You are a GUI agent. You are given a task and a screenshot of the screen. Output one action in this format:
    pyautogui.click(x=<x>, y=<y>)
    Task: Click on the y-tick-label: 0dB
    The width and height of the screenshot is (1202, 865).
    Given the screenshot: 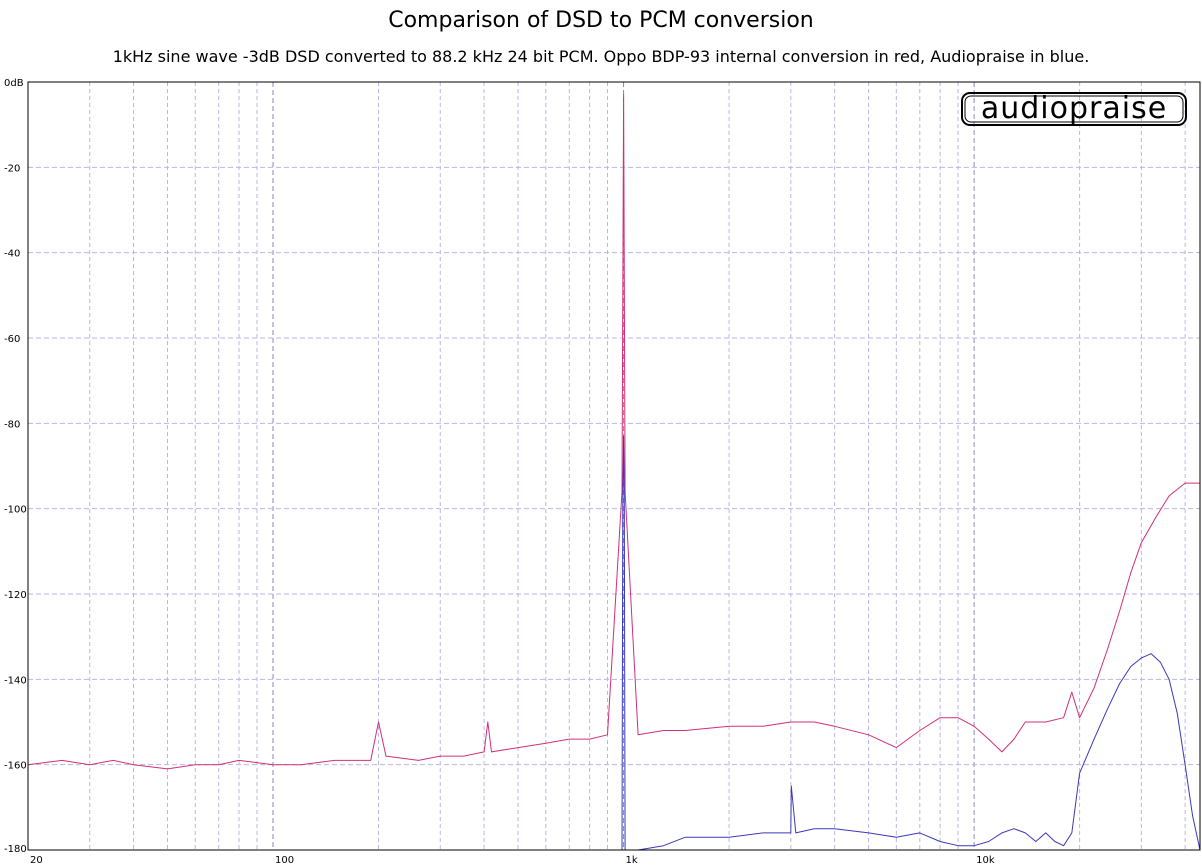 What is the action you would take?
    pyautogui.click(x=14, y=83)
    